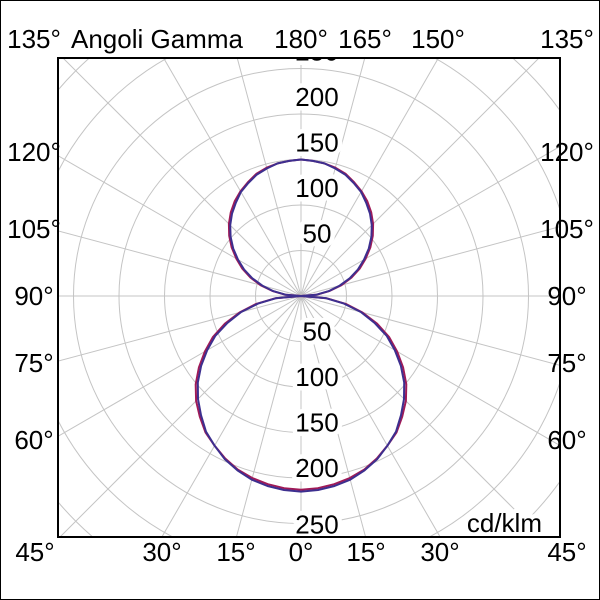  I want to click on angle-label-left: 75°, so click(33, 363).